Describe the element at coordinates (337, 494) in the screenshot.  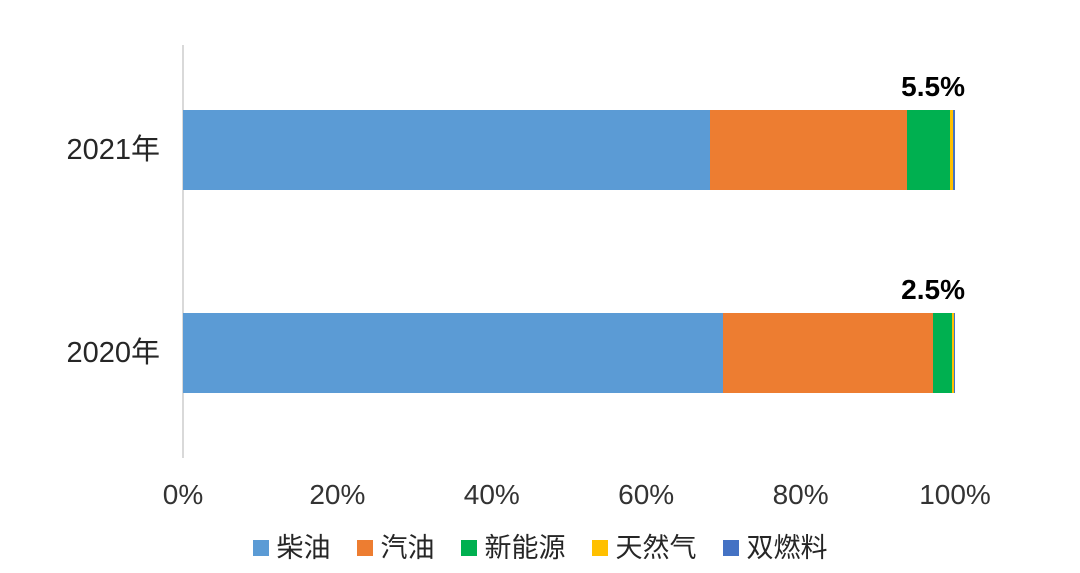
I see `x-tick-20%: 20%` at that location.